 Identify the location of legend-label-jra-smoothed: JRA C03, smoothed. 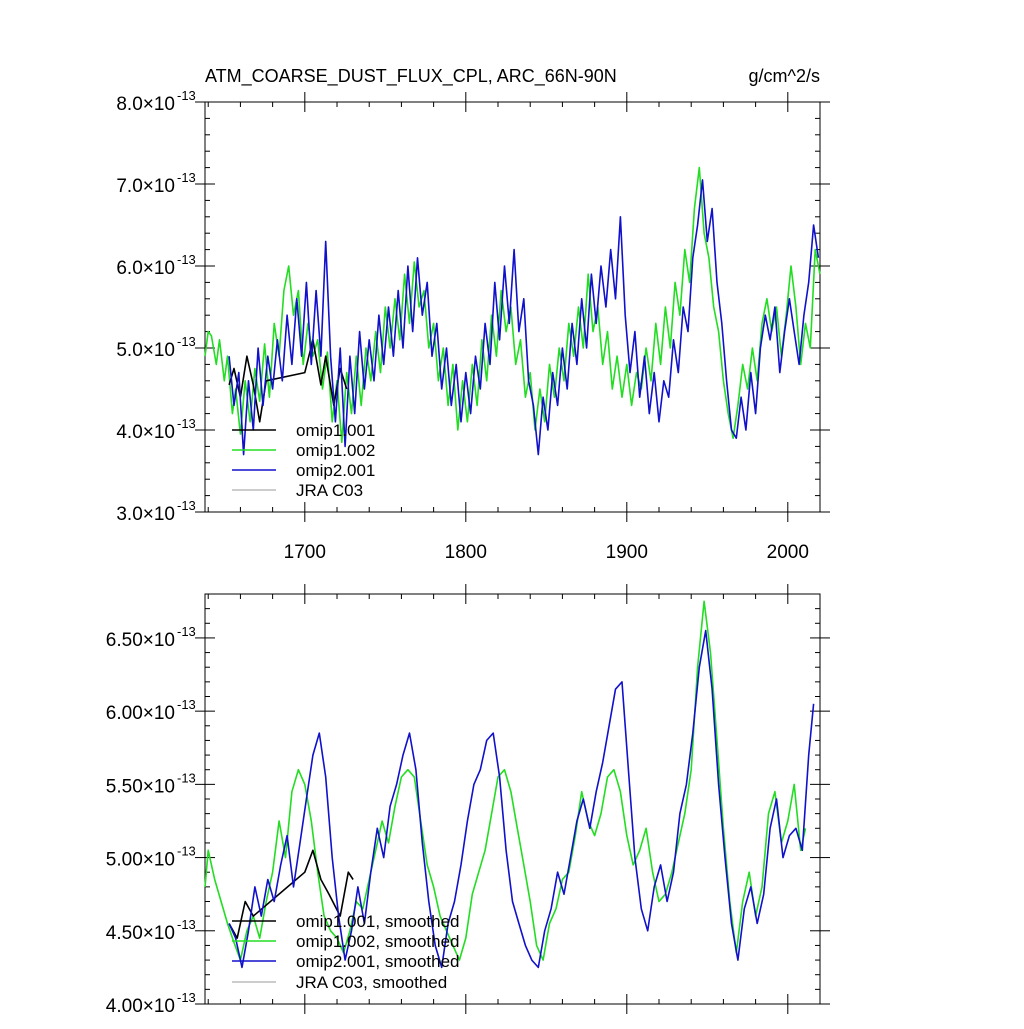
(371, 982).